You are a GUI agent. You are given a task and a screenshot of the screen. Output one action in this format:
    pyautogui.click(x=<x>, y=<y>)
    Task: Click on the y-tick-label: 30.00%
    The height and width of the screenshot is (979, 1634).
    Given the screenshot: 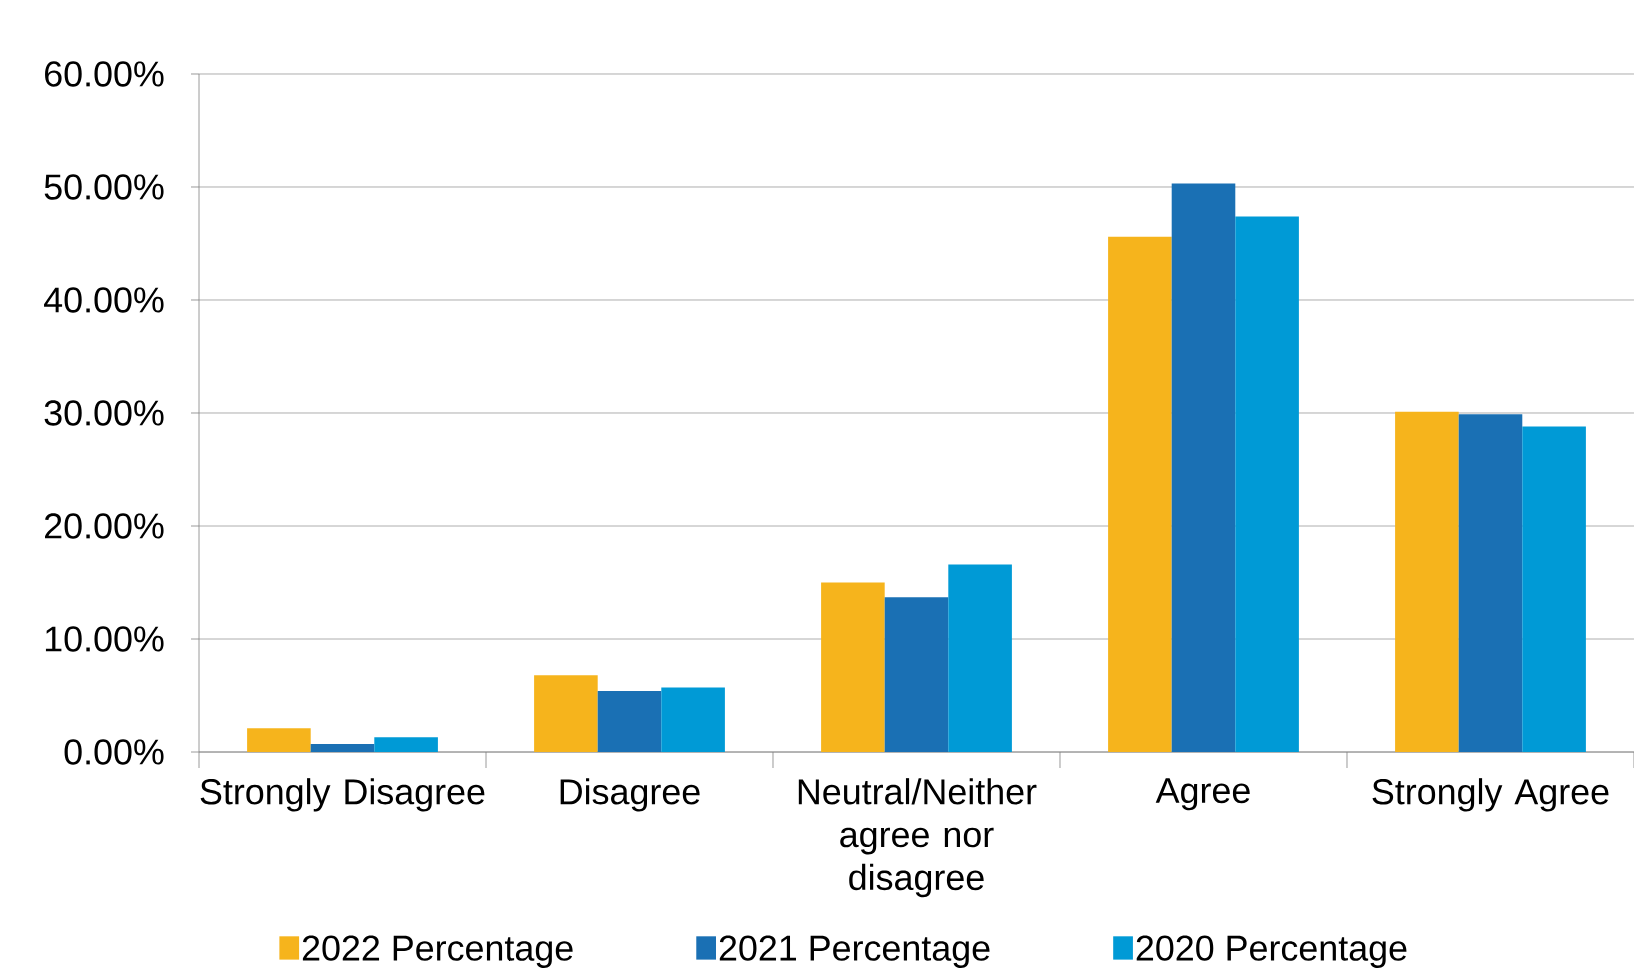 What is the action you would take?
    pyautogui.click(x=104, y=413)
    